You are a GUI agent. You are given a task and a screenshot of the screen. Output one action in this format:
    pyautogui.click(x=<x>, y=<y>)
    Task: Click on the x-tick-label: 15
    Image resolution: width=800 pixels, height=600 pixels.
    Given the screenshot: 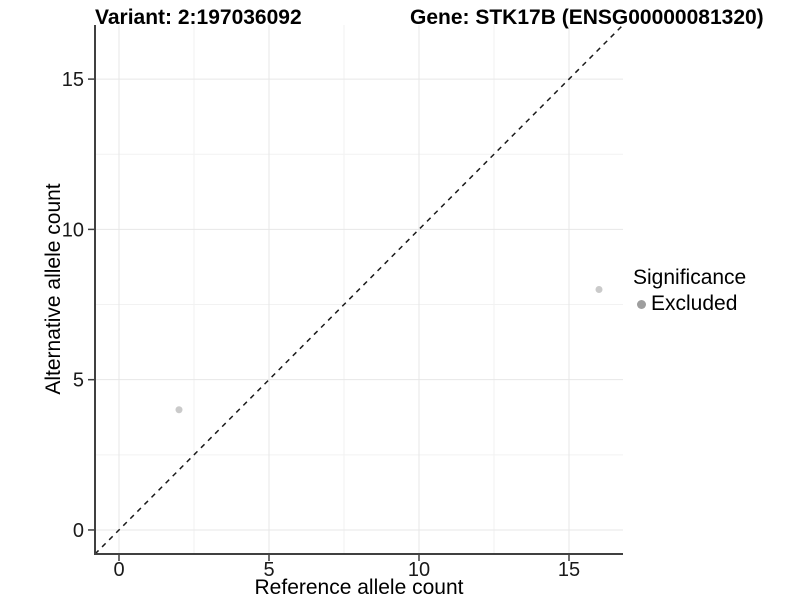 What is the action you would take?
    pyautogui.click(x=569, y=570)
    